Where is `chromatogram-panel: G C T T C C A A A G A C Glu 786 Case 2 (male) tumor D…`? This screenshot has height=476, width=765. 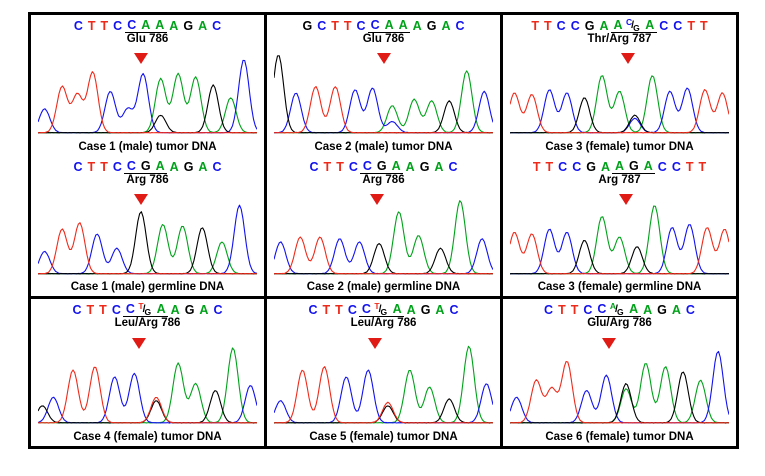
chromatogram-panel: G C T T C C A A A G A C Glu 786 Case 2 (male) tumor D… is located at coordinates (383, 85).